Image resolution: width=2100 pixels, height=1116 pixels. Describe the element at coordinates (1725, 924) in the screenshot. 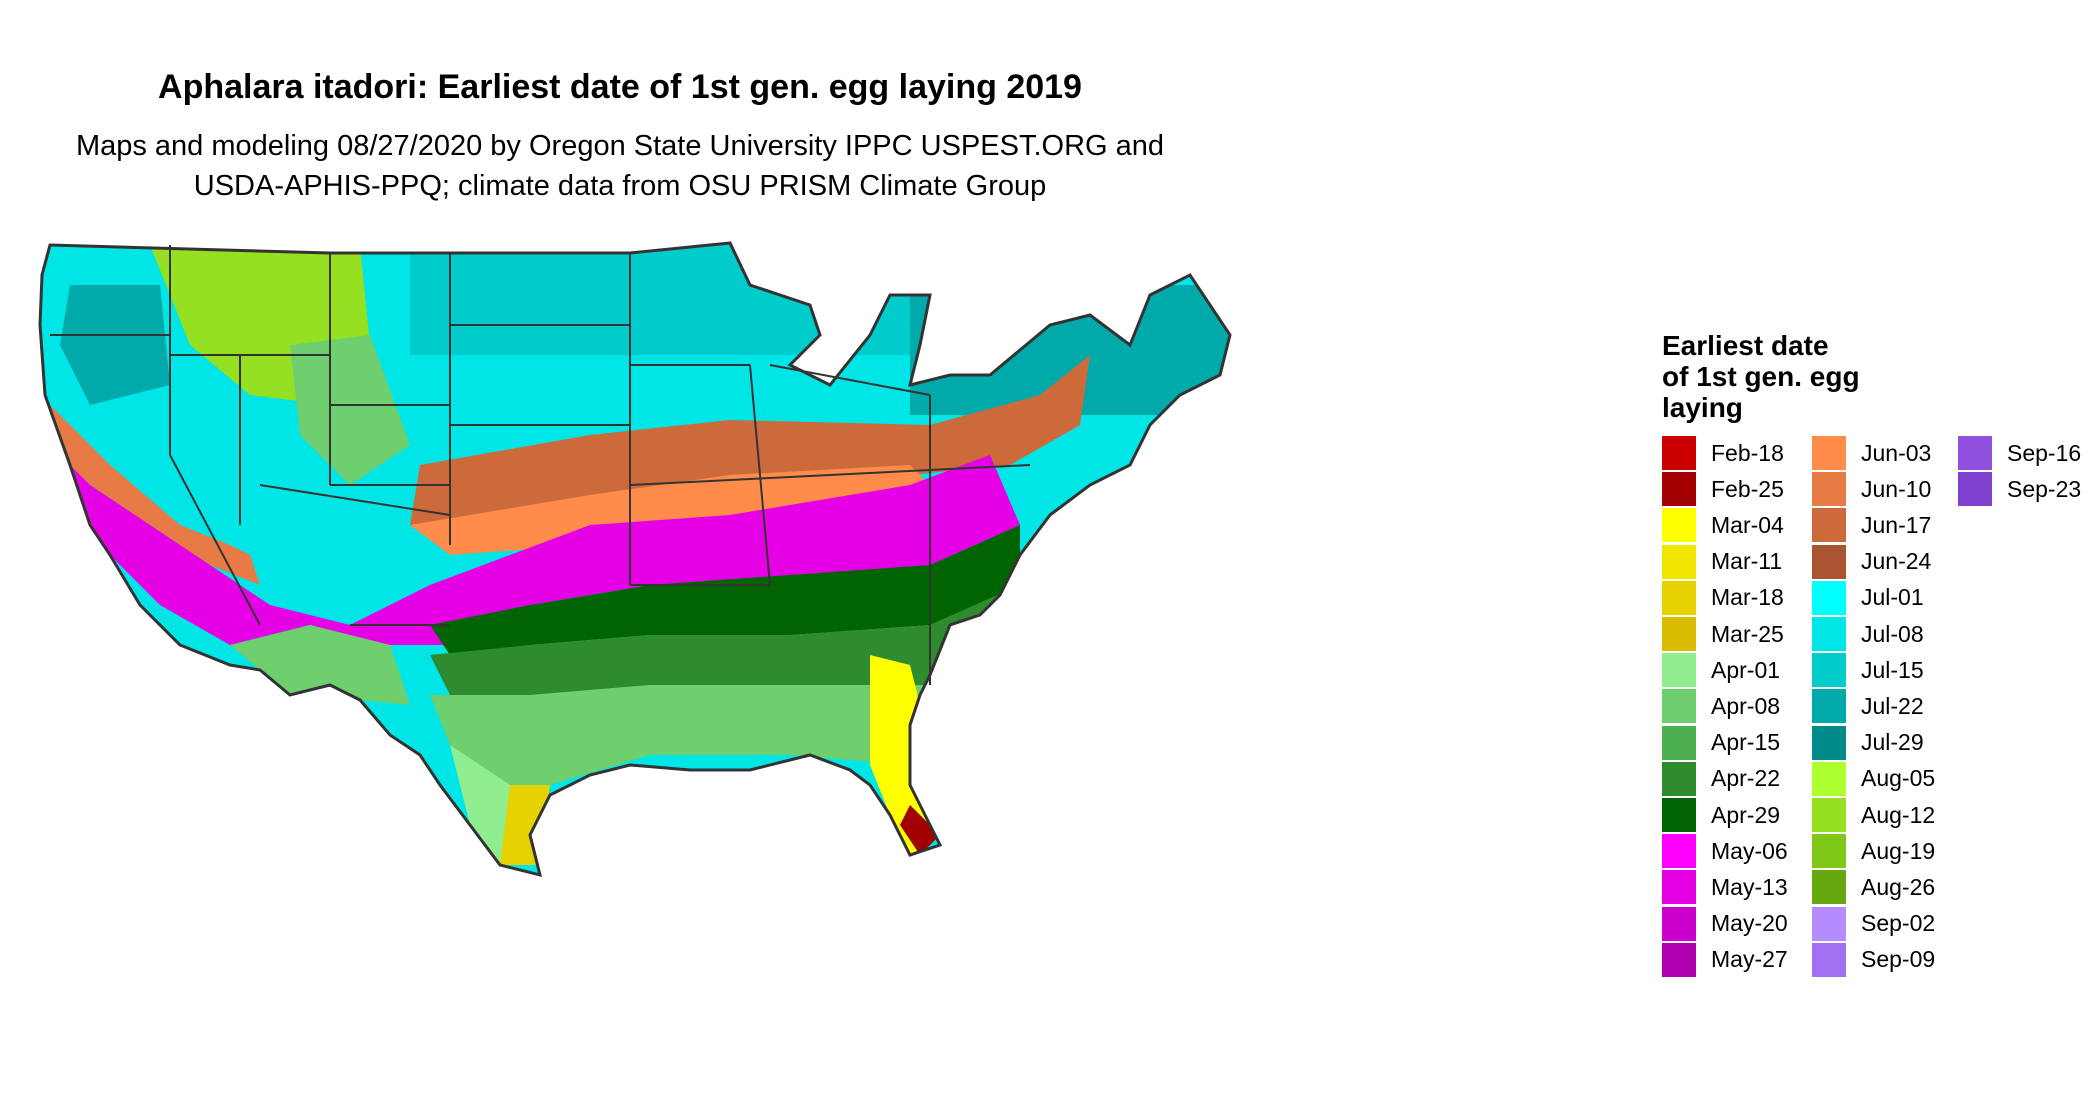

I see `legend-item: May-20` at that location.